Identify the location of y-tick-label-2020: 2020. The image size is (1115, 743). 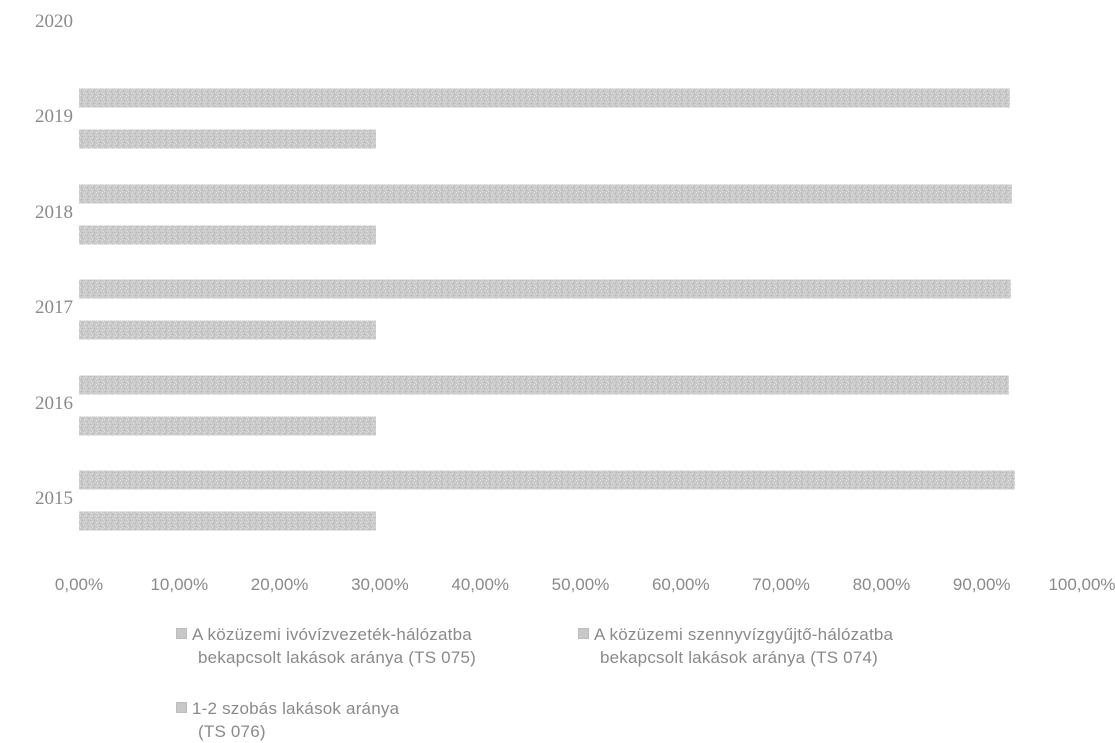
(54, 21).